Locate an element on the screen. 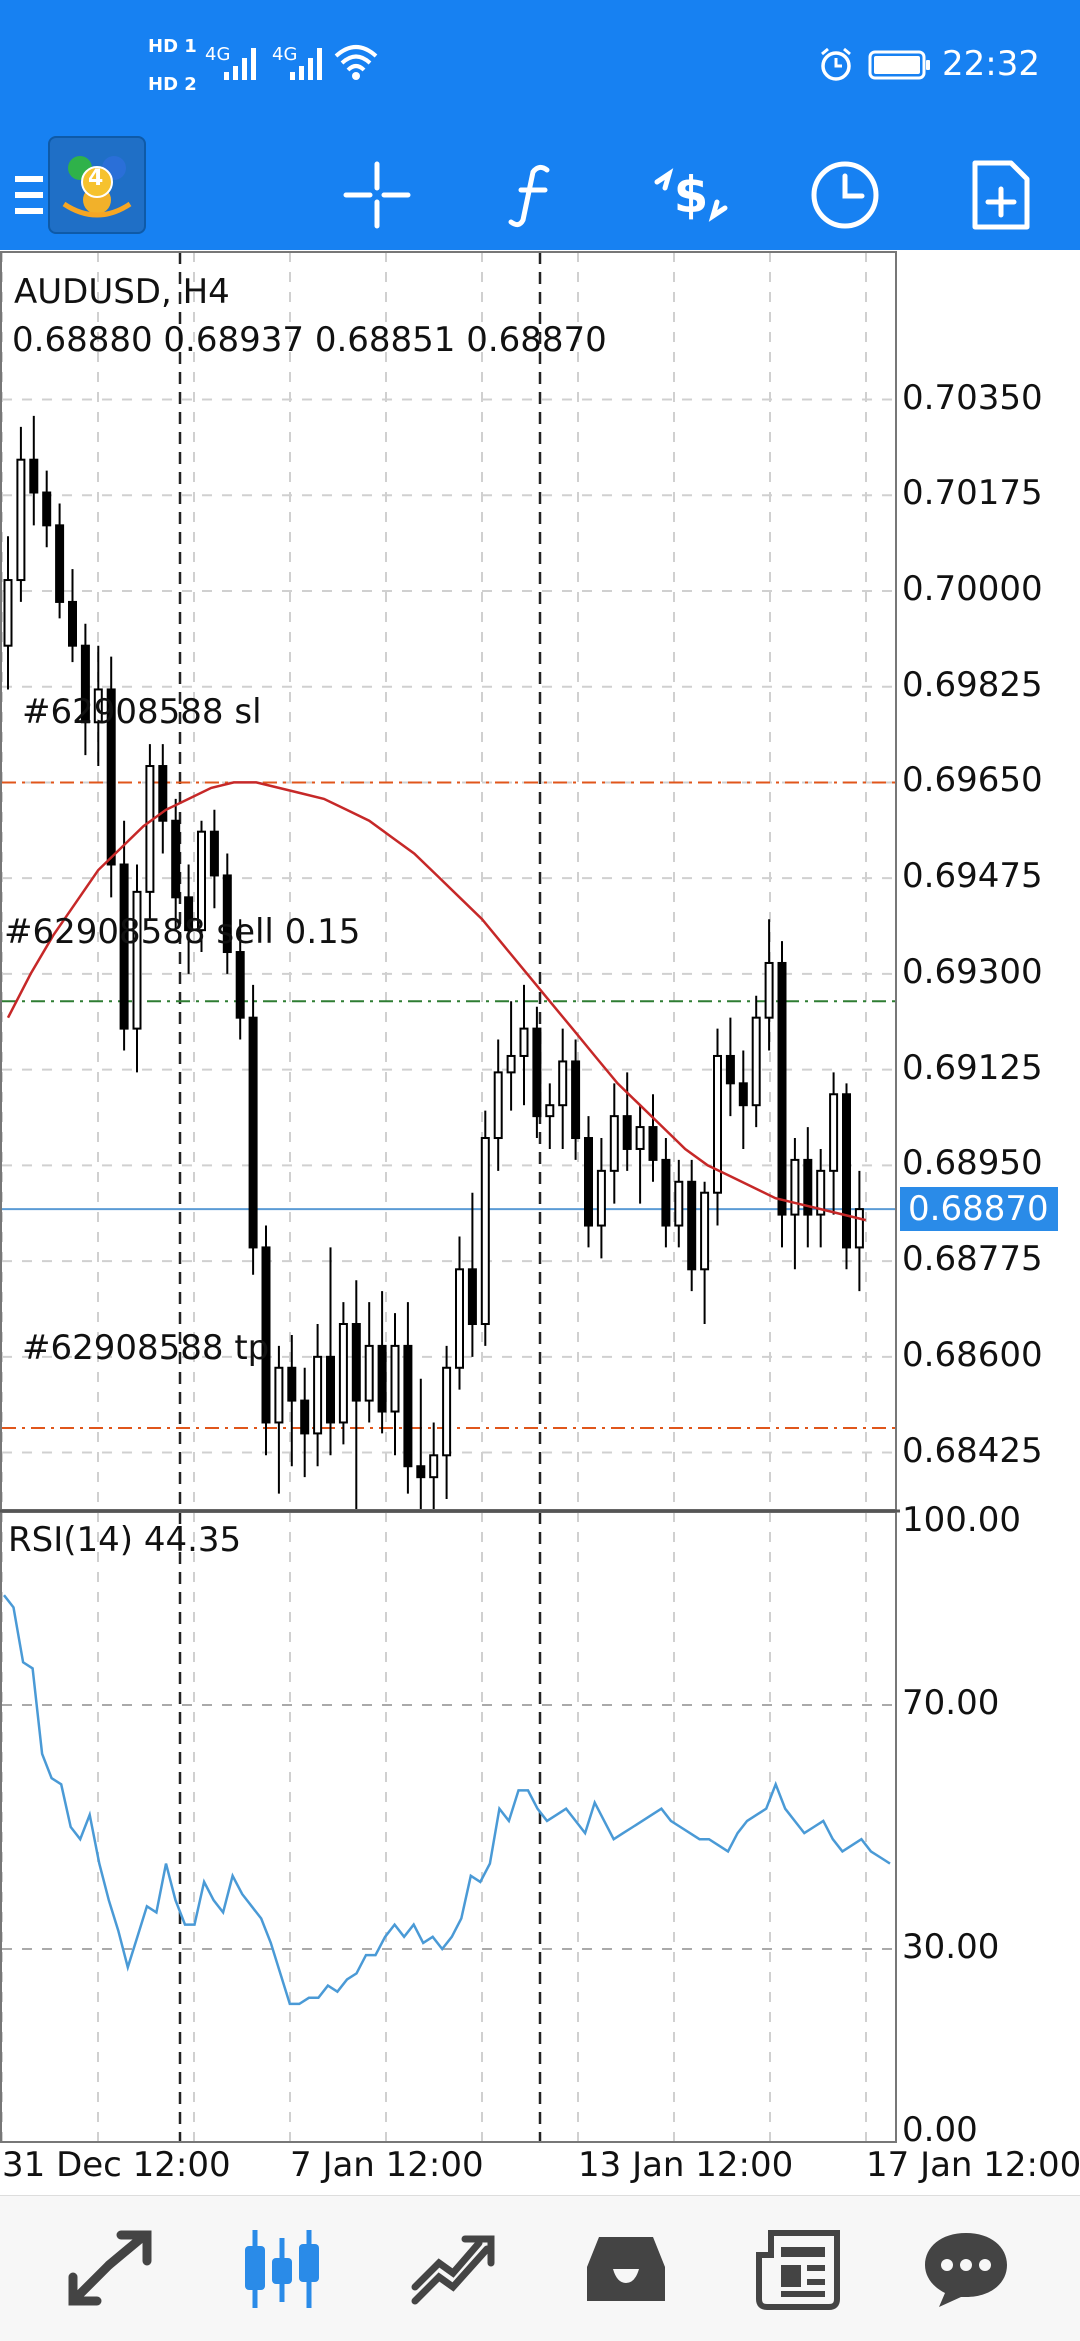 The height and width of the screenshot is (2341, 1080). nav-news is located at coordinates (798, 2269).